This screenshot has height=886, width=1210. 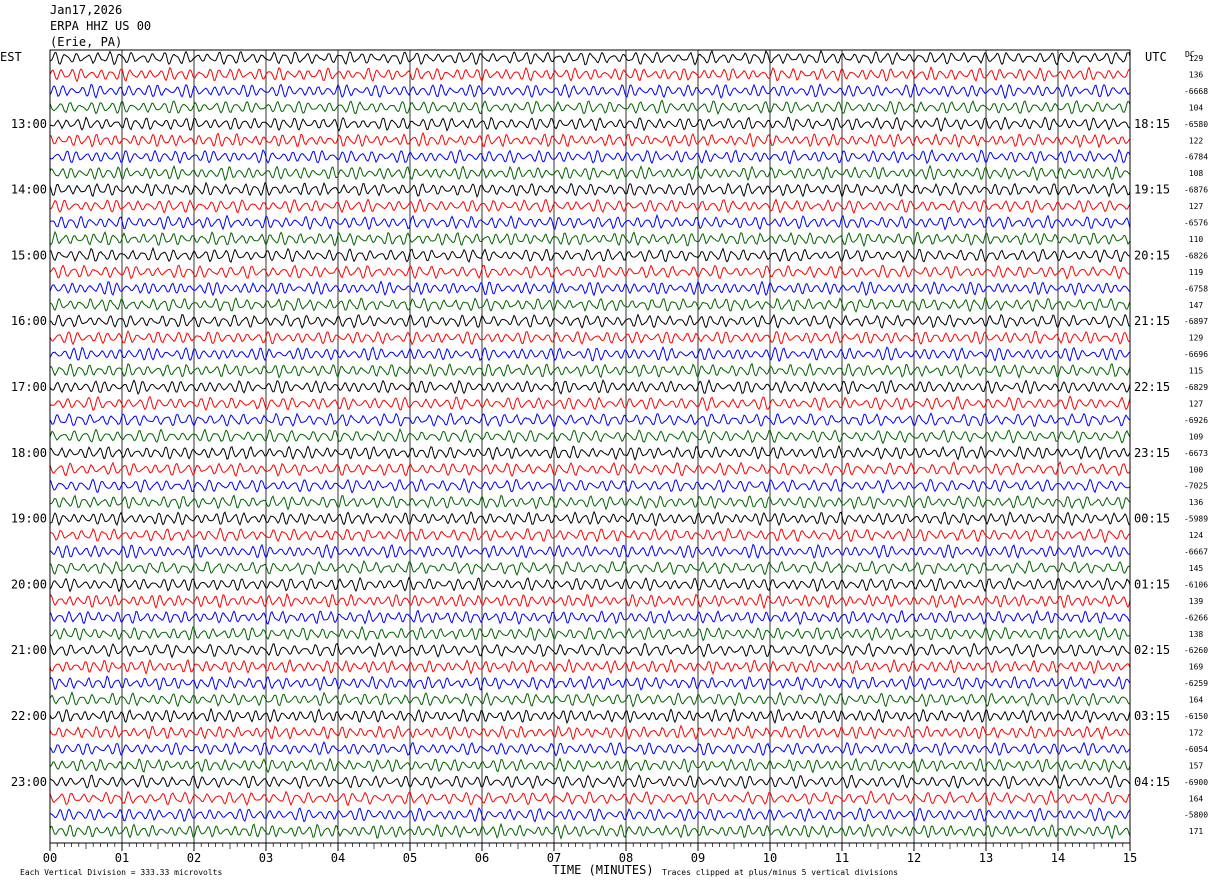 What do you see at coordinates (1196, 584) in the screenshot?
I see `dc-offset-label: -6106` at bounding box center [1196, 584].